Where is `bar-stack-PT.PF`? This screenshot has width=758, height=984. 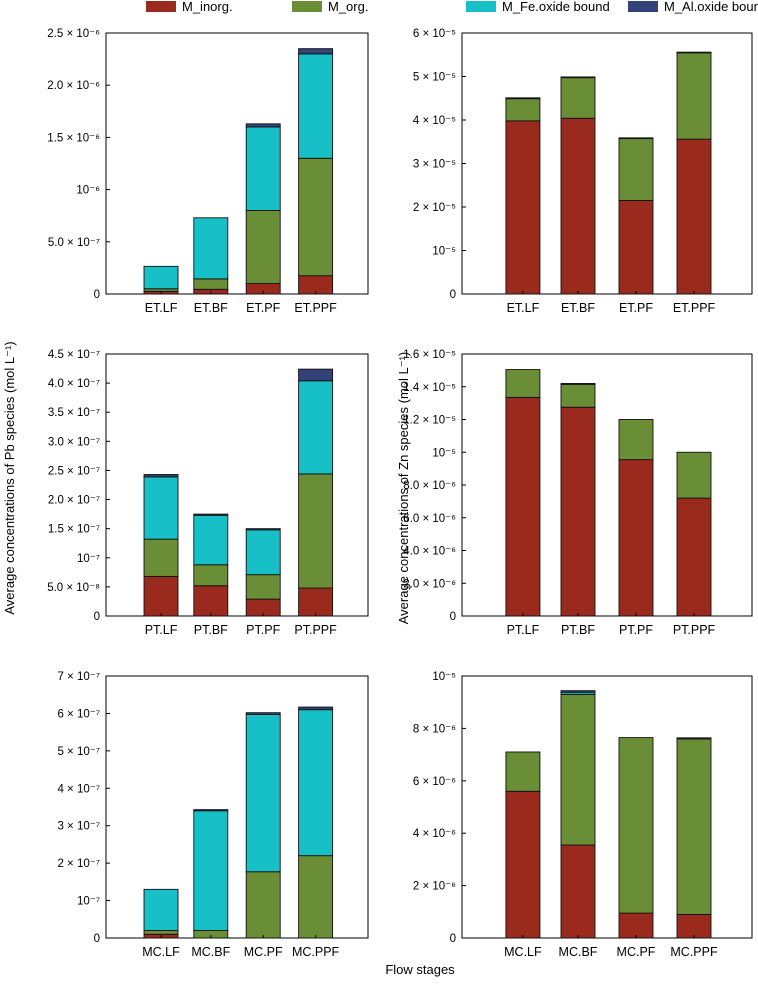
bar-stack-PT.PF is located at coordinates (636, 518).